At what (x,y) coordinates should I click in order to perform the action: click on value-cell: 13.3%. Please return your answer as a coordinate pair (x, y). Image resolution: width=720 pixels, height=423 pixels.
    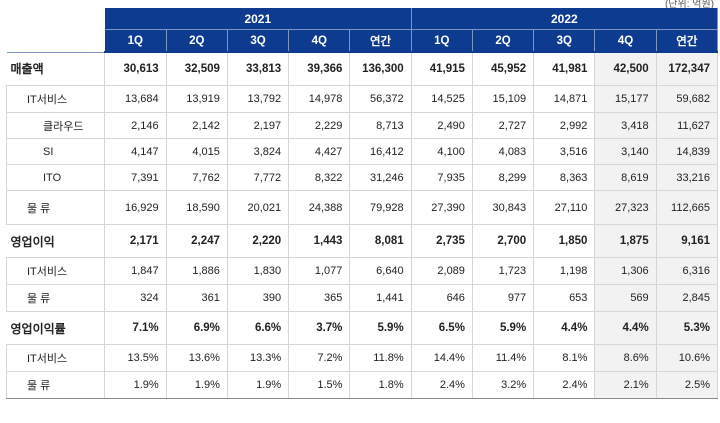
    Looking at the image, I should click on (258, 358).